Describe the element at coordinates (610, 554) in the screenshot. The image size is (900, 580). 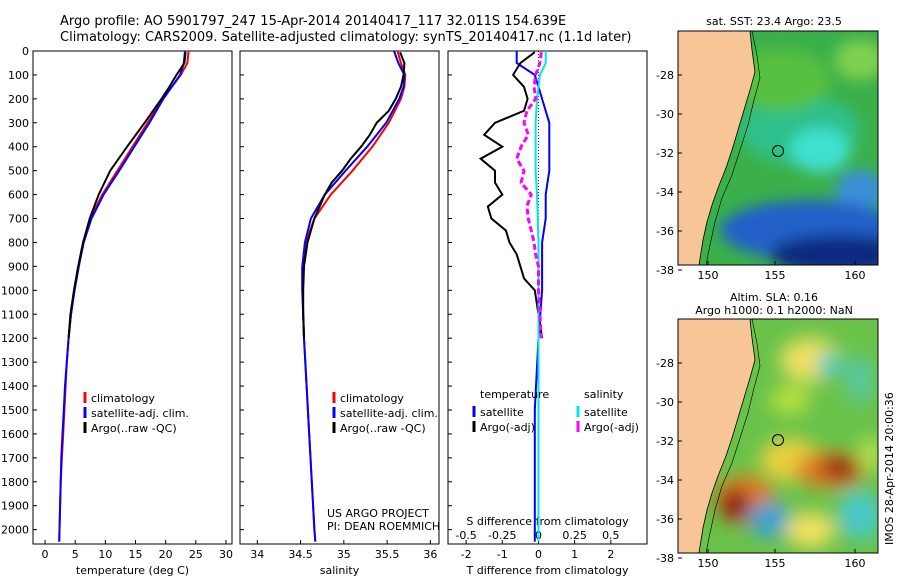
I see `x-tick-label: 2` at that location.